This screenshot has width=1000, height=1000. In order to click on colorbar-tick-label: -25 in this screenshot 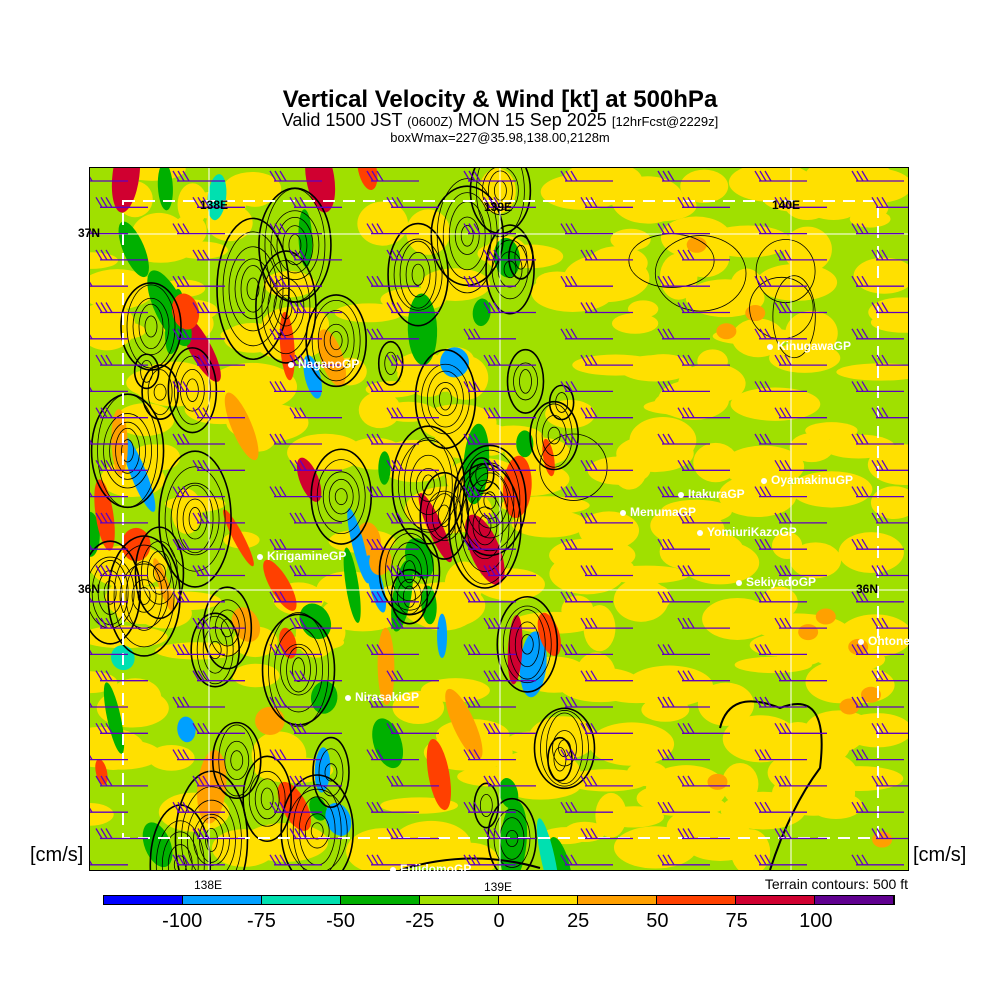, I will do `click(420, 921)`.